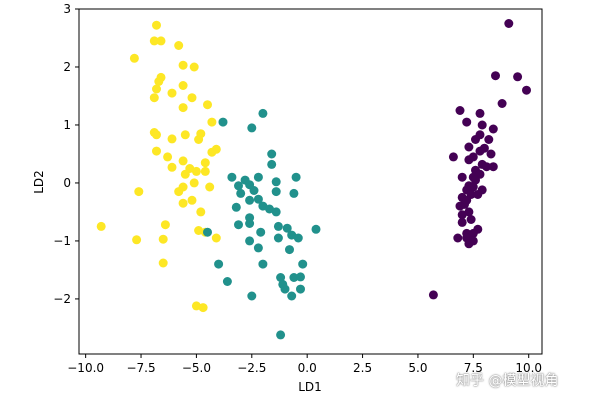  Describe the element at coordinates (85, 368) in the screenshot. I see `x-tick-label: −10.0` at that location.